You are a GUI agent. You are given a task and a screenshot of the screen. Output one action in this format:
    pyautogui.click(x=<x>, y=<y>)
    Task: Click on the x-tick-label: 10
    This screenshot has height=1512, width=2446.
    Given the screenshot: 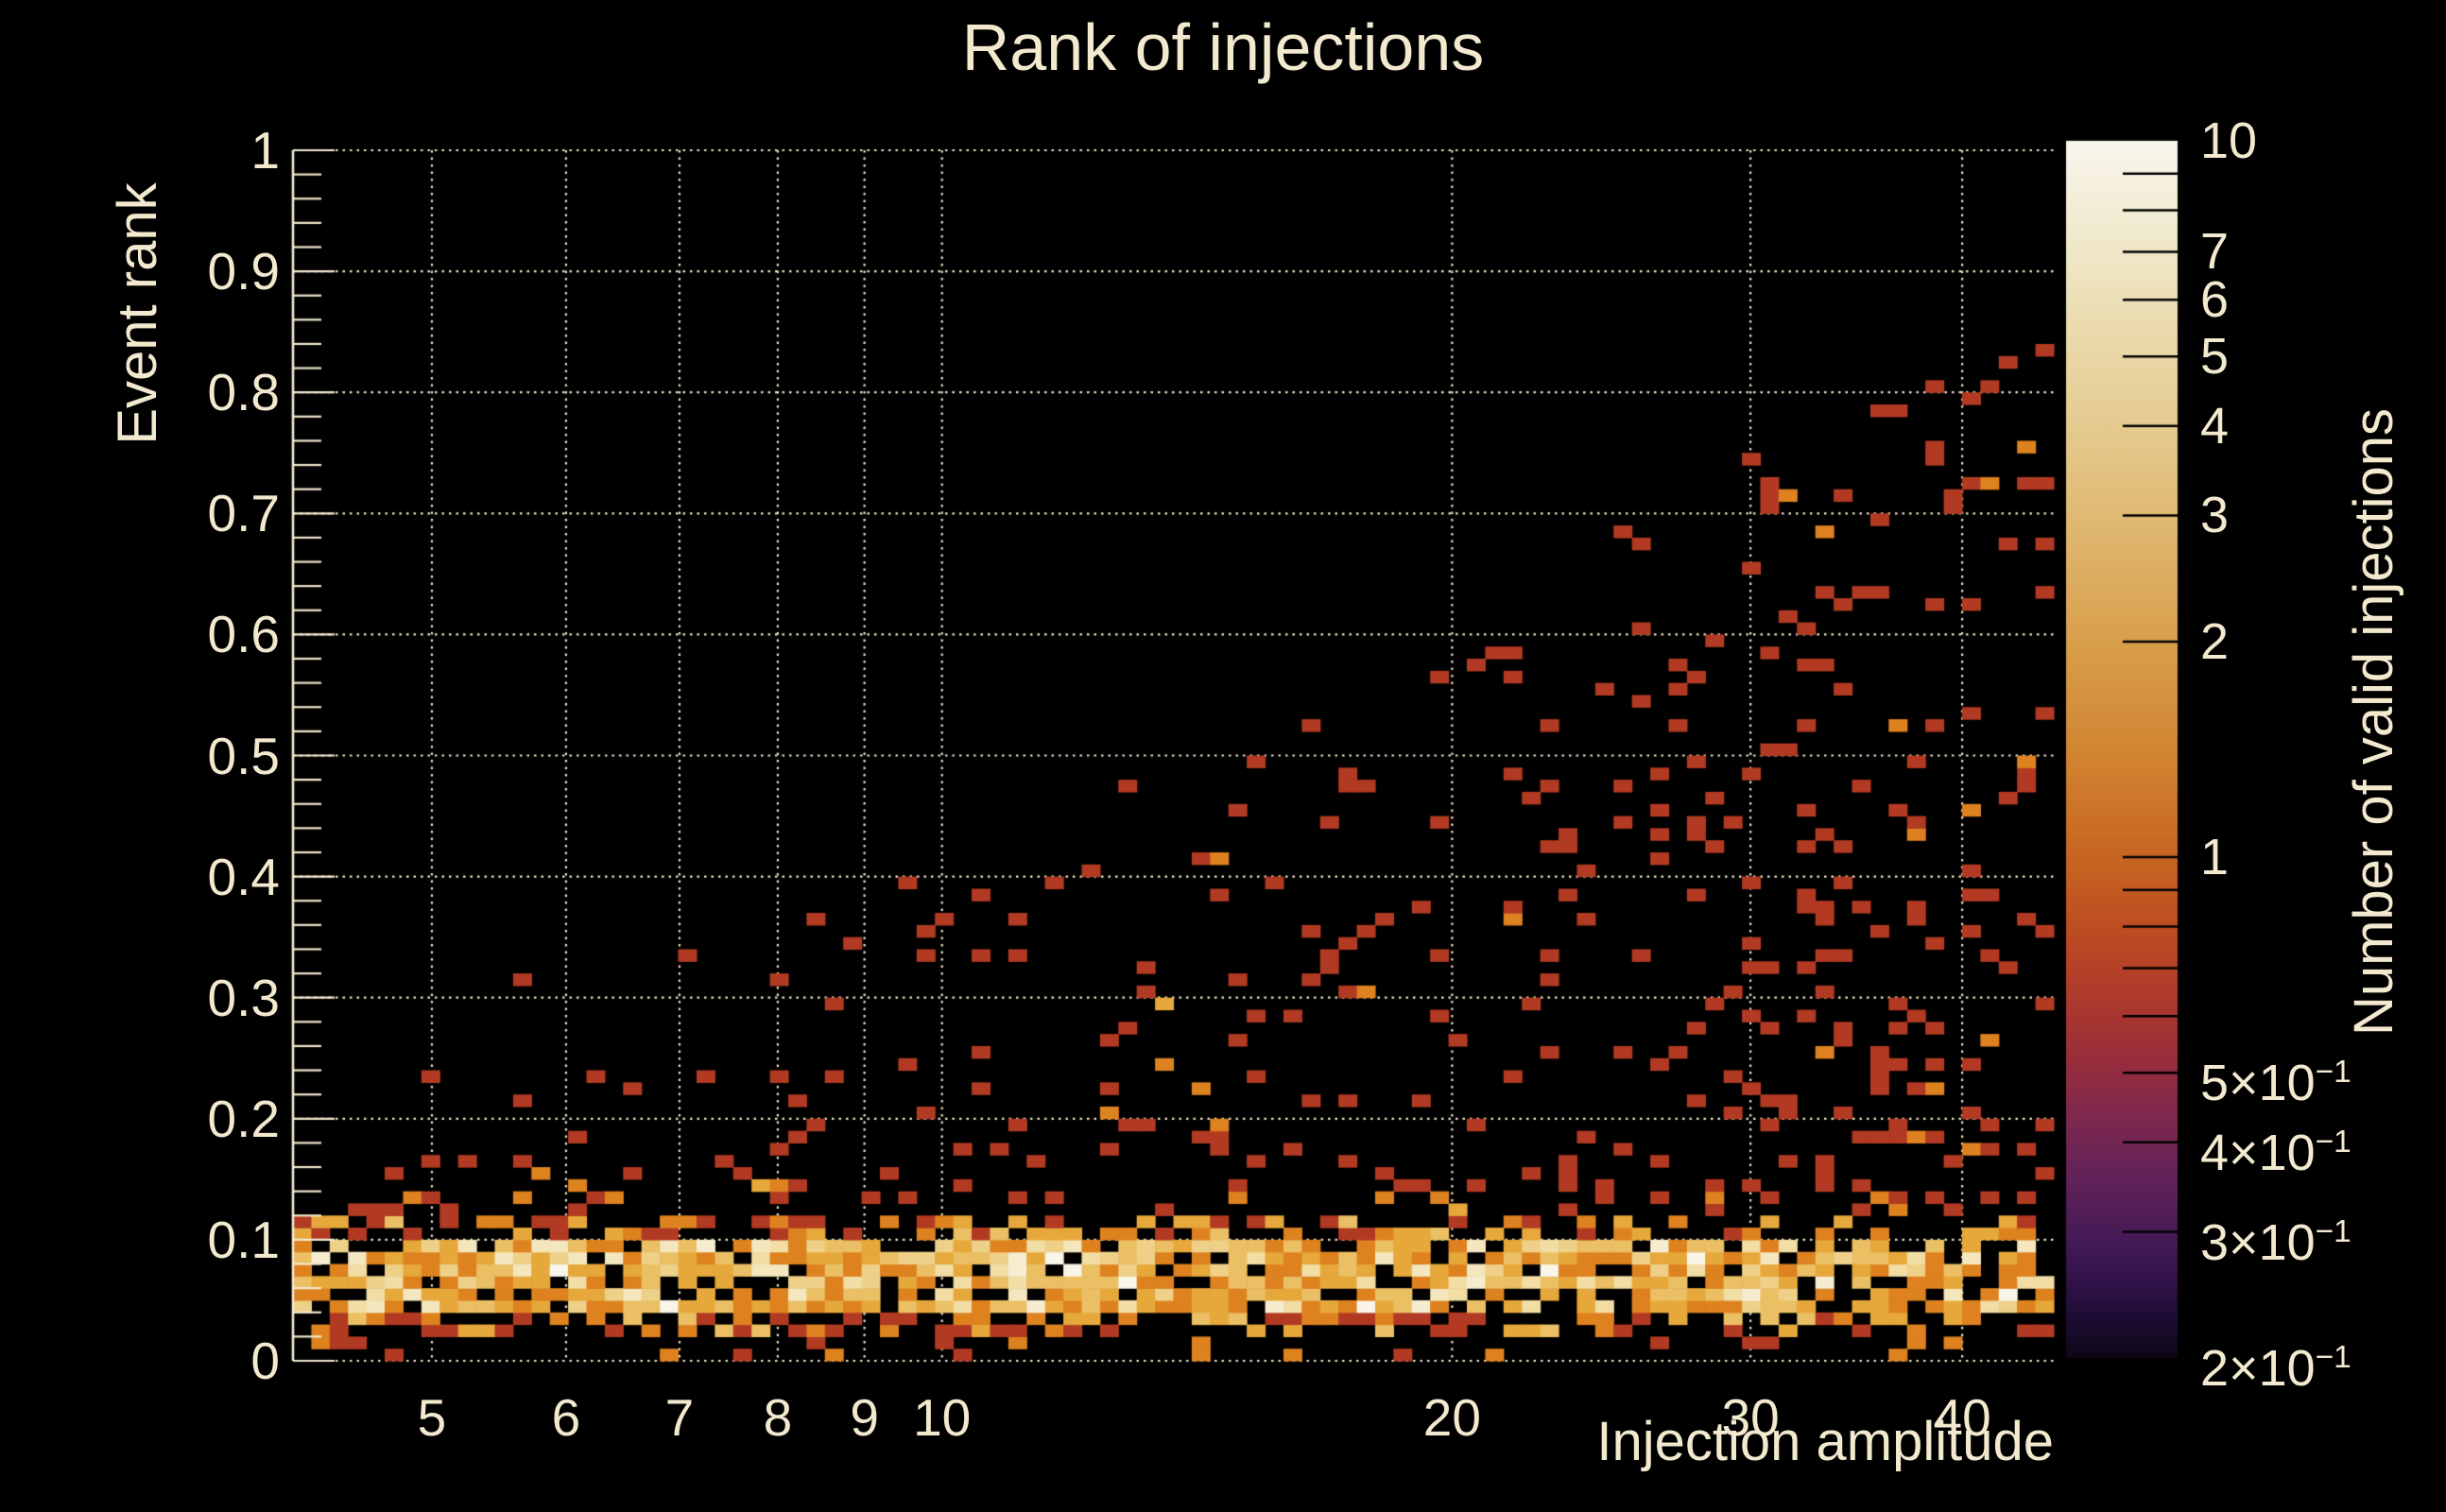 What is the action you would take?
    pyautogui.click(x=942, y=1417)
    